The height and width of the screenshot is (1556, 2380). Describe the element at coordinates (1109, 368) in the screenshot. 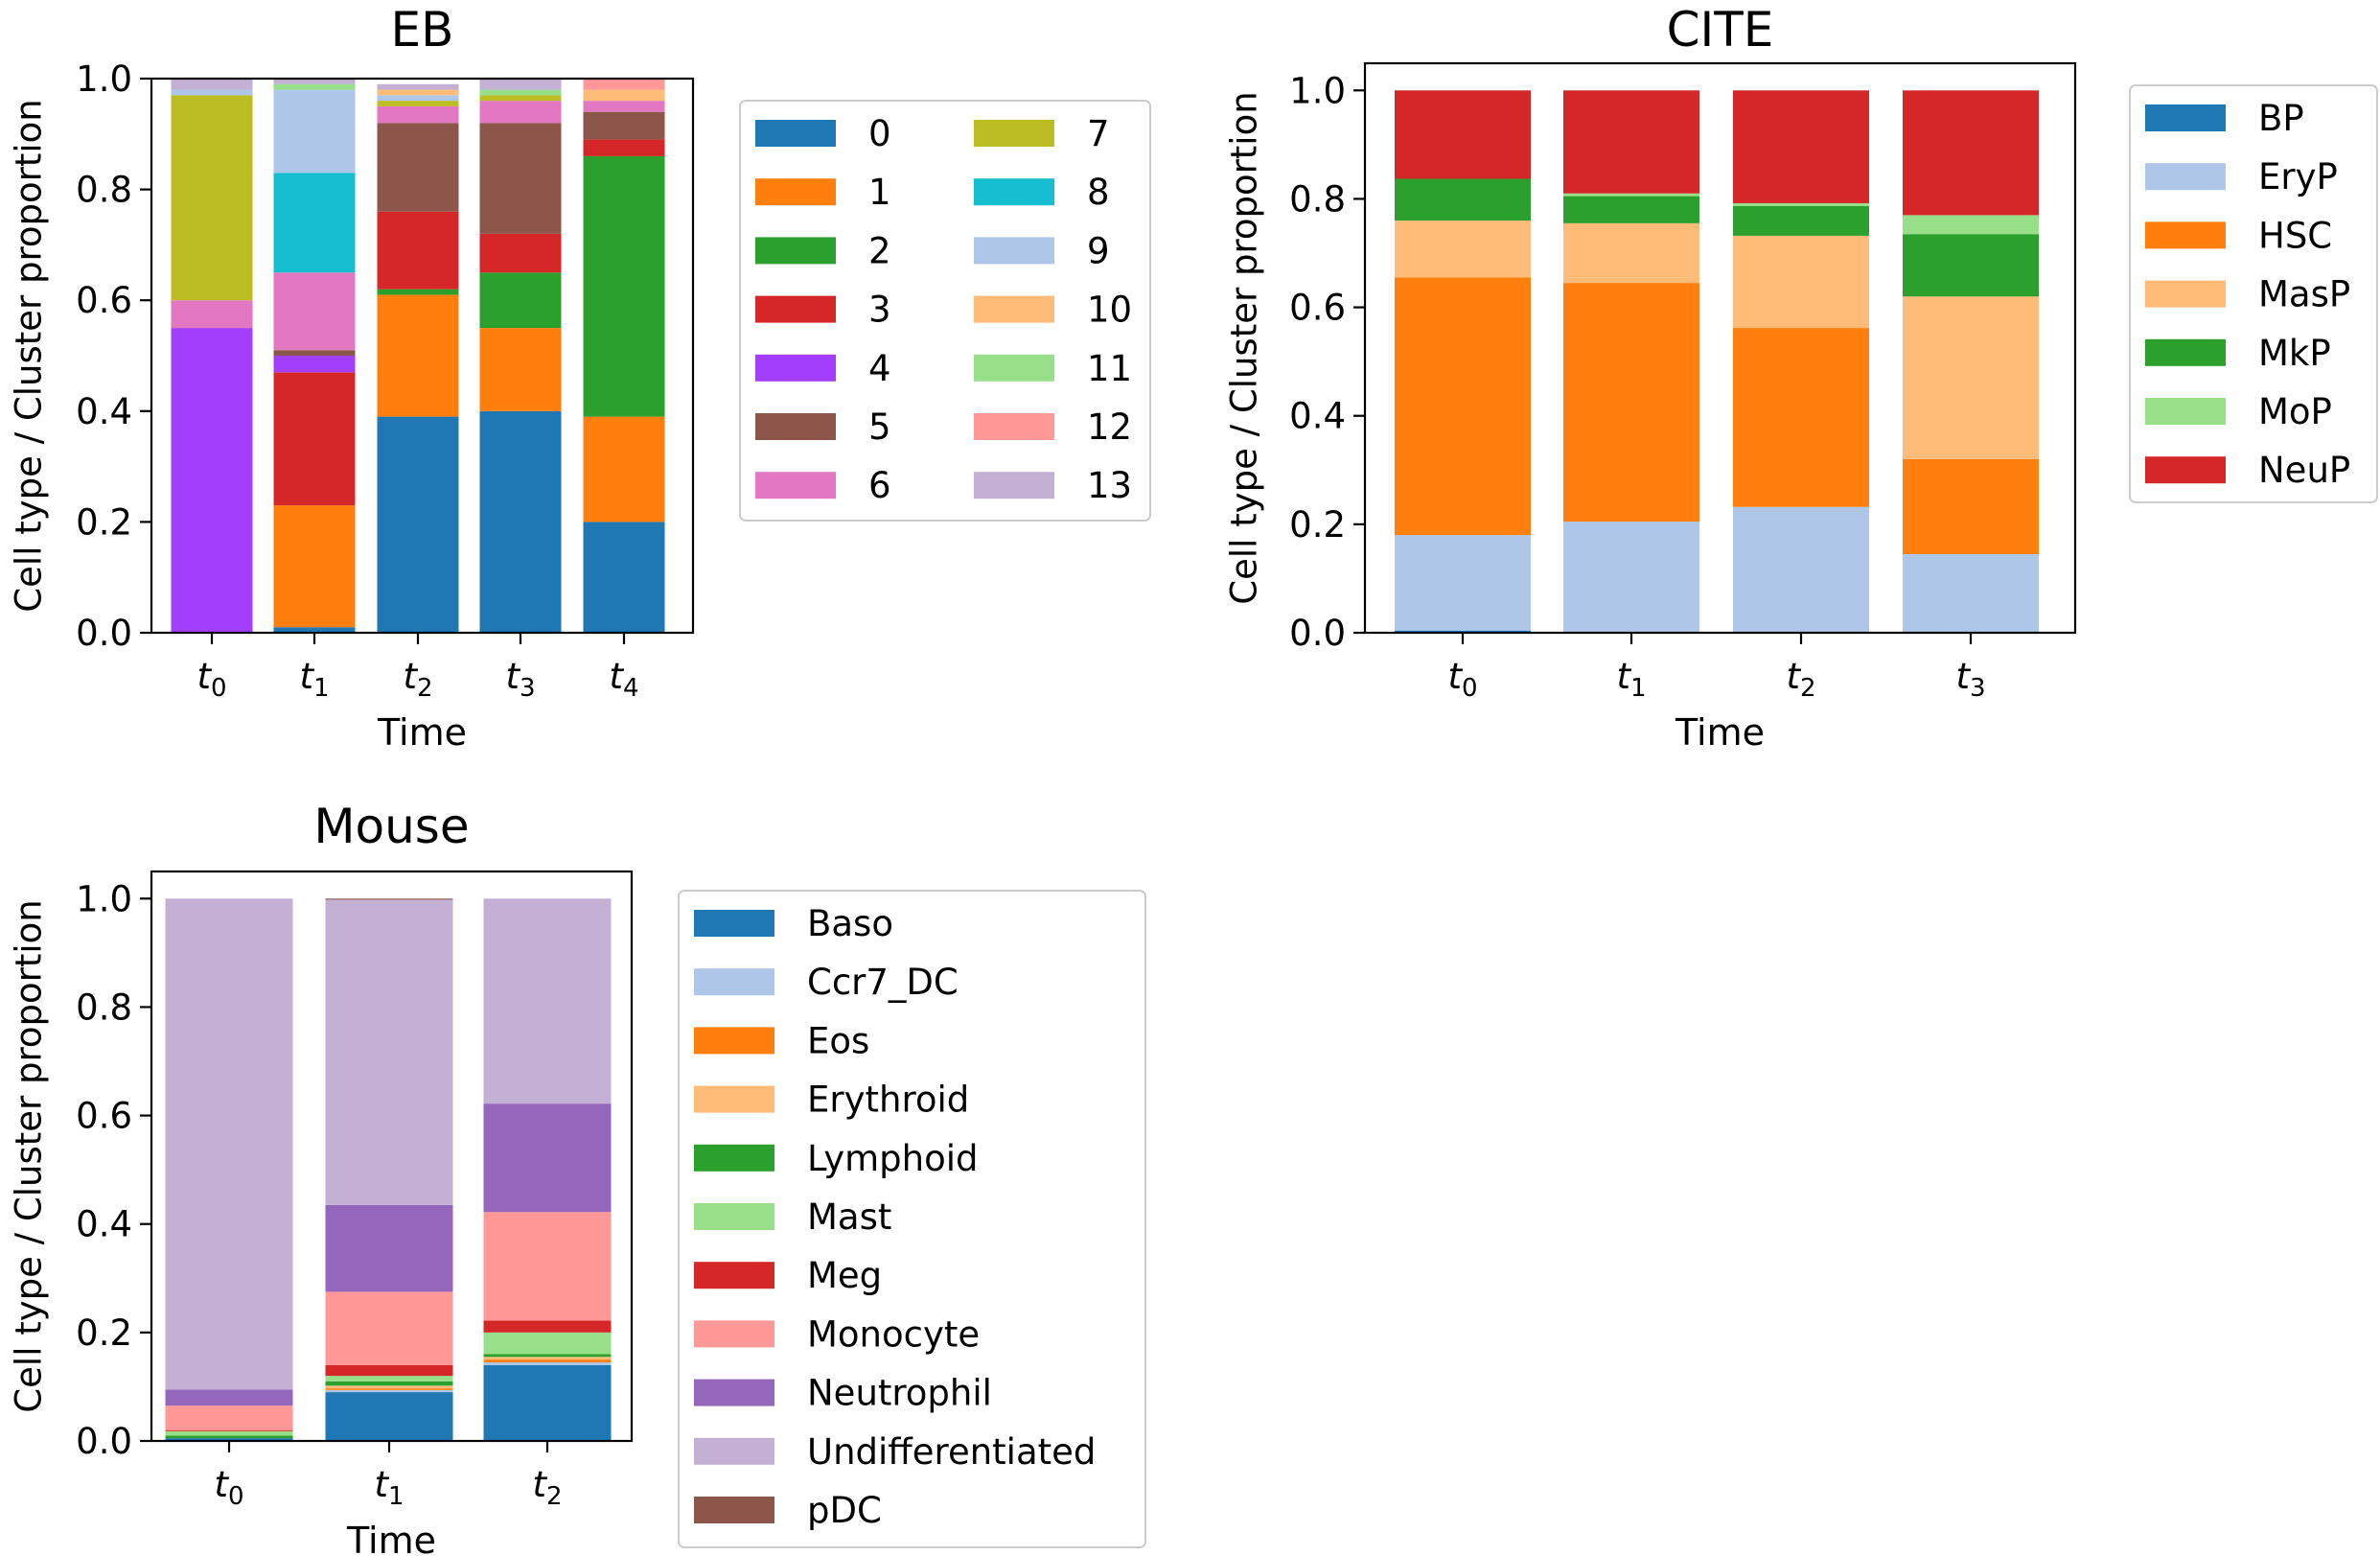

I see `legend-label: 11` at that location.